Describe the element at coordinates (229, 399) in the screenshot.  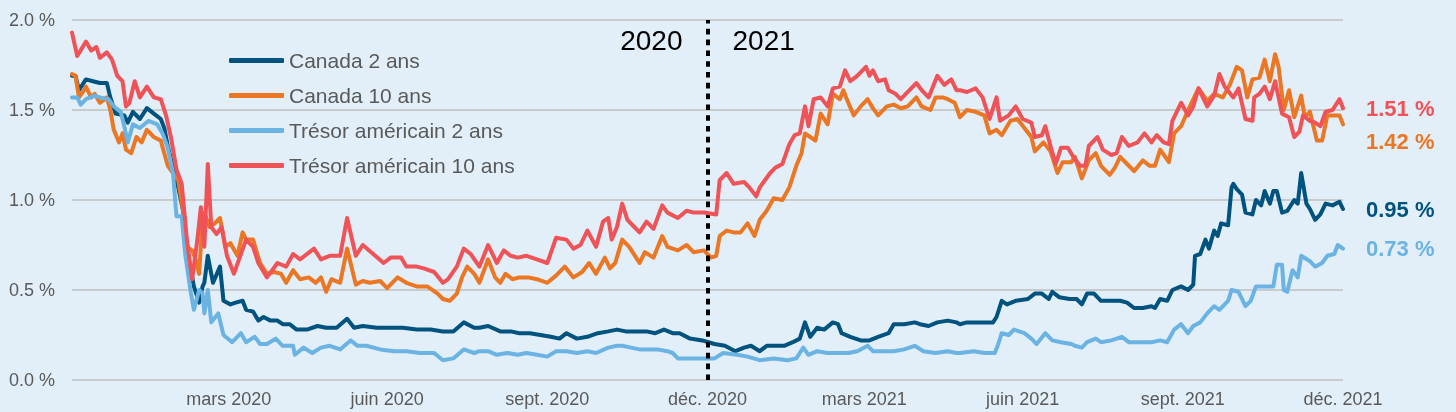
I see `x-tick-label: mars 2020` at that location.